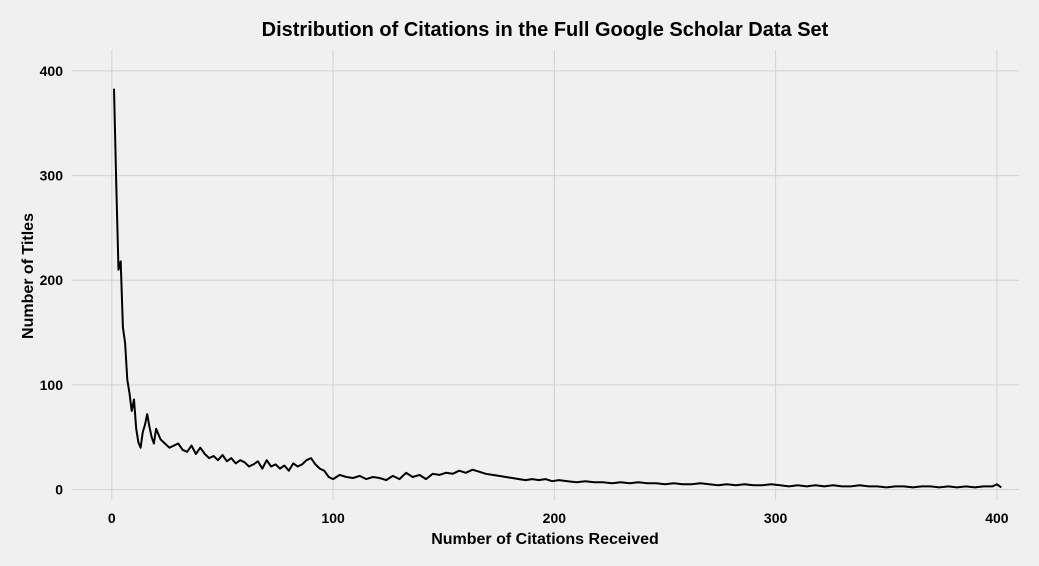  What do you see at coordinates (28, 276) in the screenshot?
I see `y-axis-label: Number of Titles` at bounding box center [28, 276].